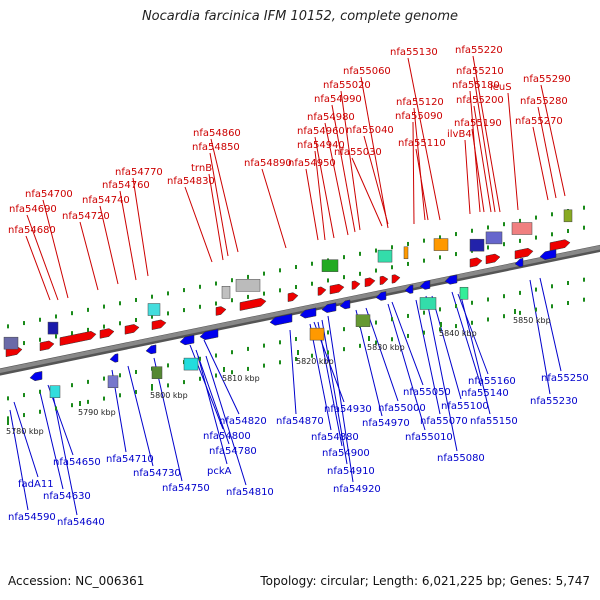  I want to click on gene-label-forward: nfa55290, so click(547, 79).